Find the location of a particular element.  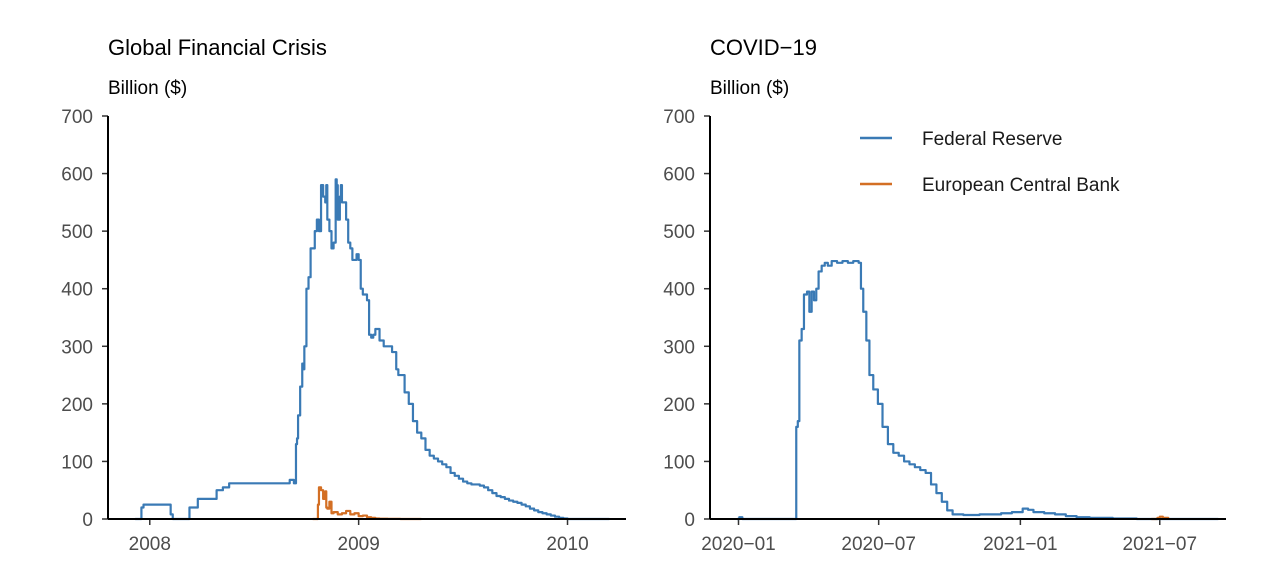

x-tick-label: 2009 is located at coordinates (359, 544).